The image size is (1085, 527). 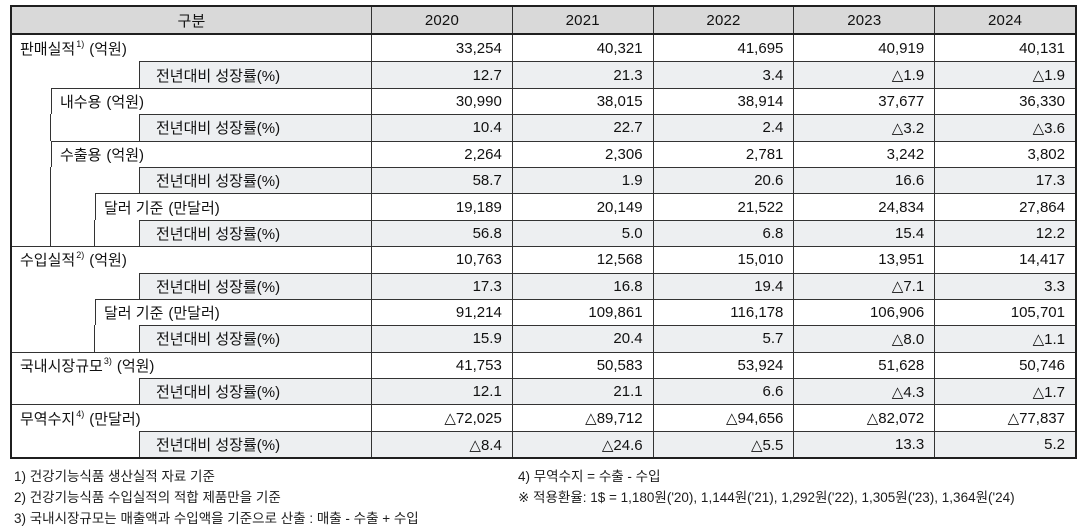 I want to click on value-cell: 22.7, so click(x=582, y=127).